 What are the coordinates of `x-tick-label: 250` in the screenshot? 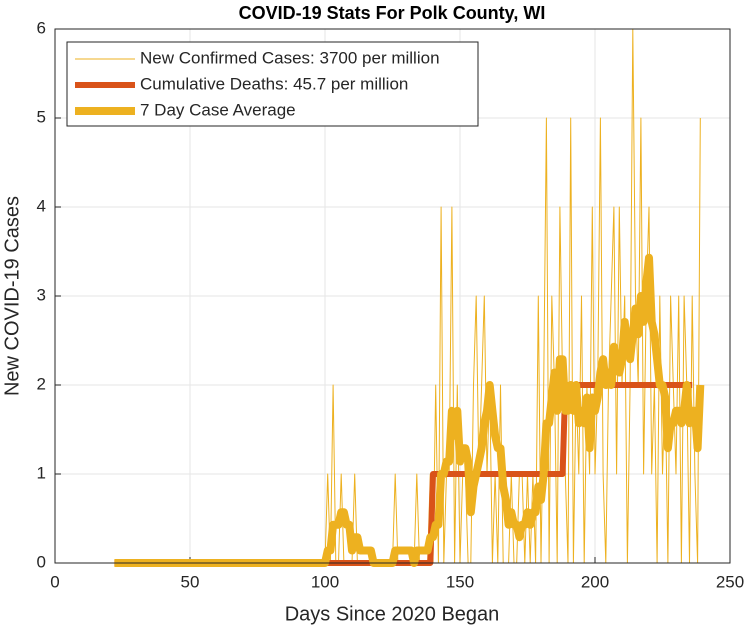 It's located at (730, 581).